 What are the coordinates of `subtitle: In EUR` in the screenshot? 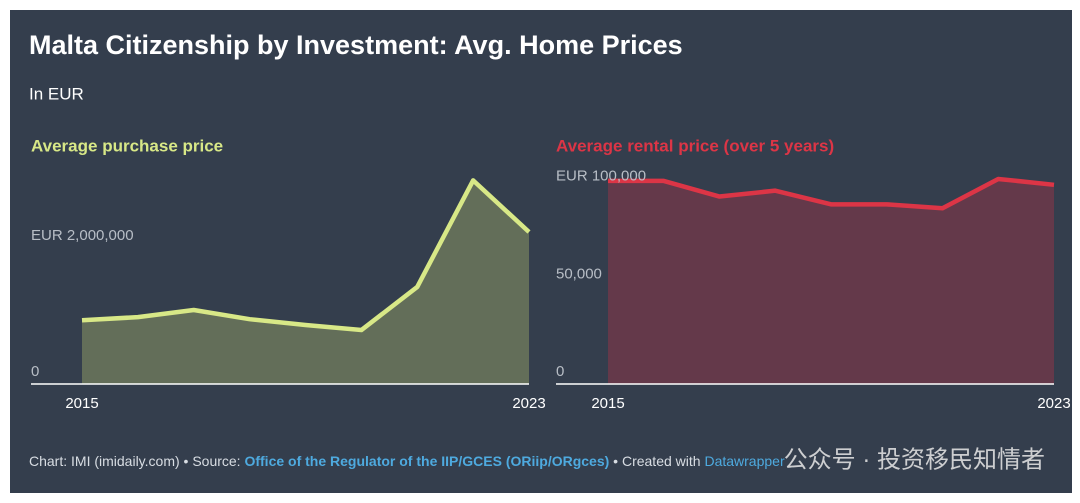 It's located at (56, 93).